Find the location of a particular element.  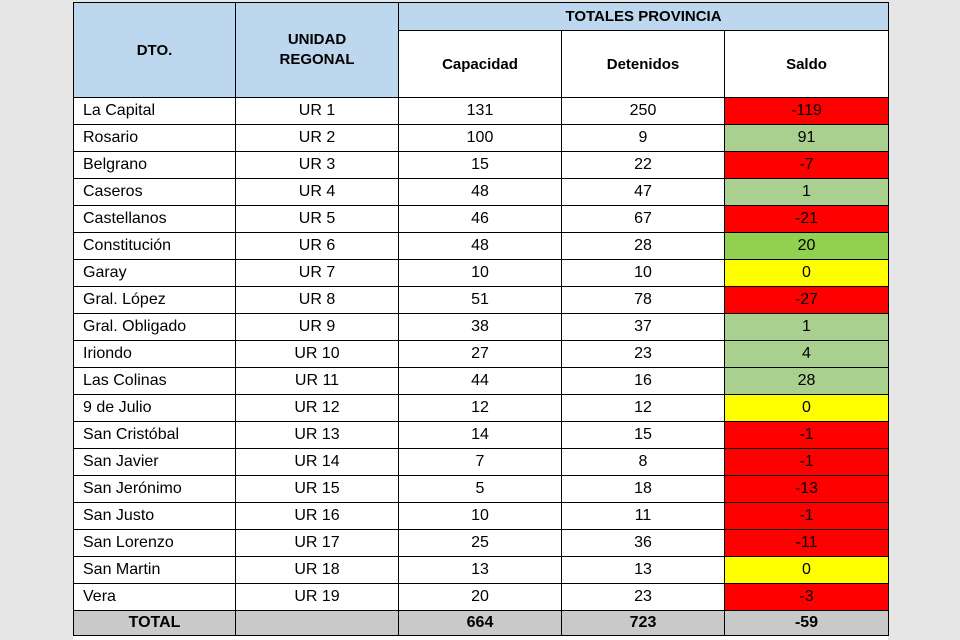

table-row: San Cristóbal UR 13 14 15 -1 is located at coordinates (481, 435).